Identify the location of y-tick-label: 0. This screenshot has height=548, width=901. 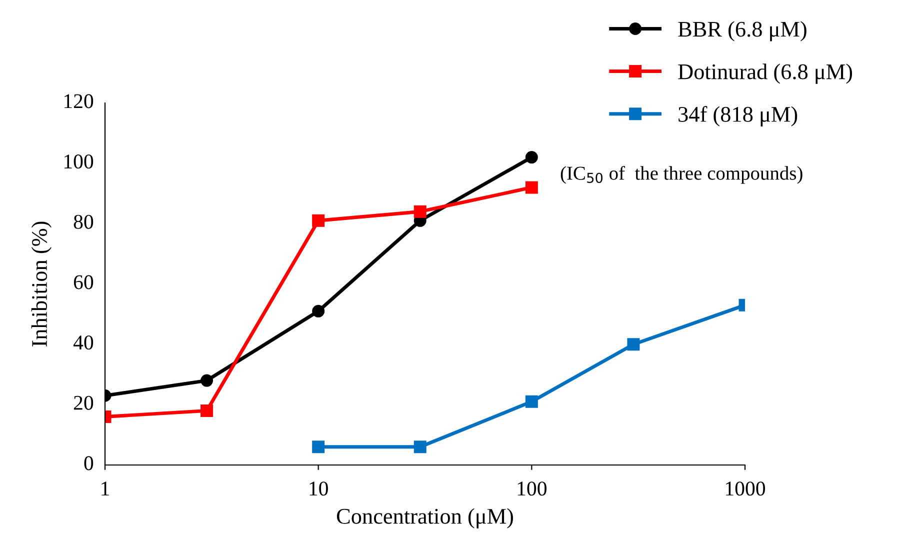
(89, 463).